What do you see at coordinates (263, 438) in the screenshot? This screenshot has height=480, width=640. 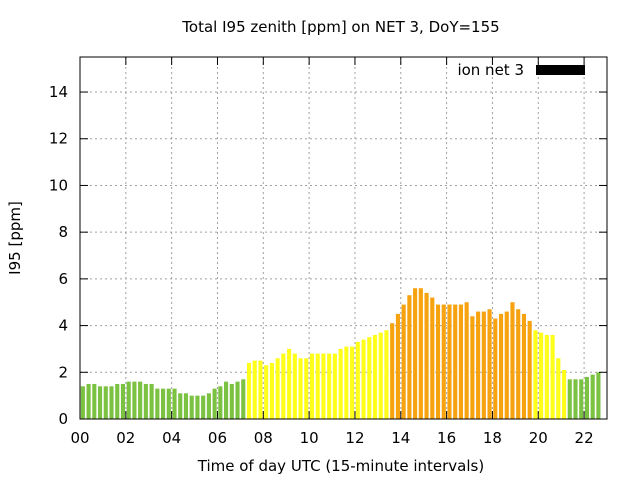 I see `x-tick-label: 08` at bounding box center [263, 438].